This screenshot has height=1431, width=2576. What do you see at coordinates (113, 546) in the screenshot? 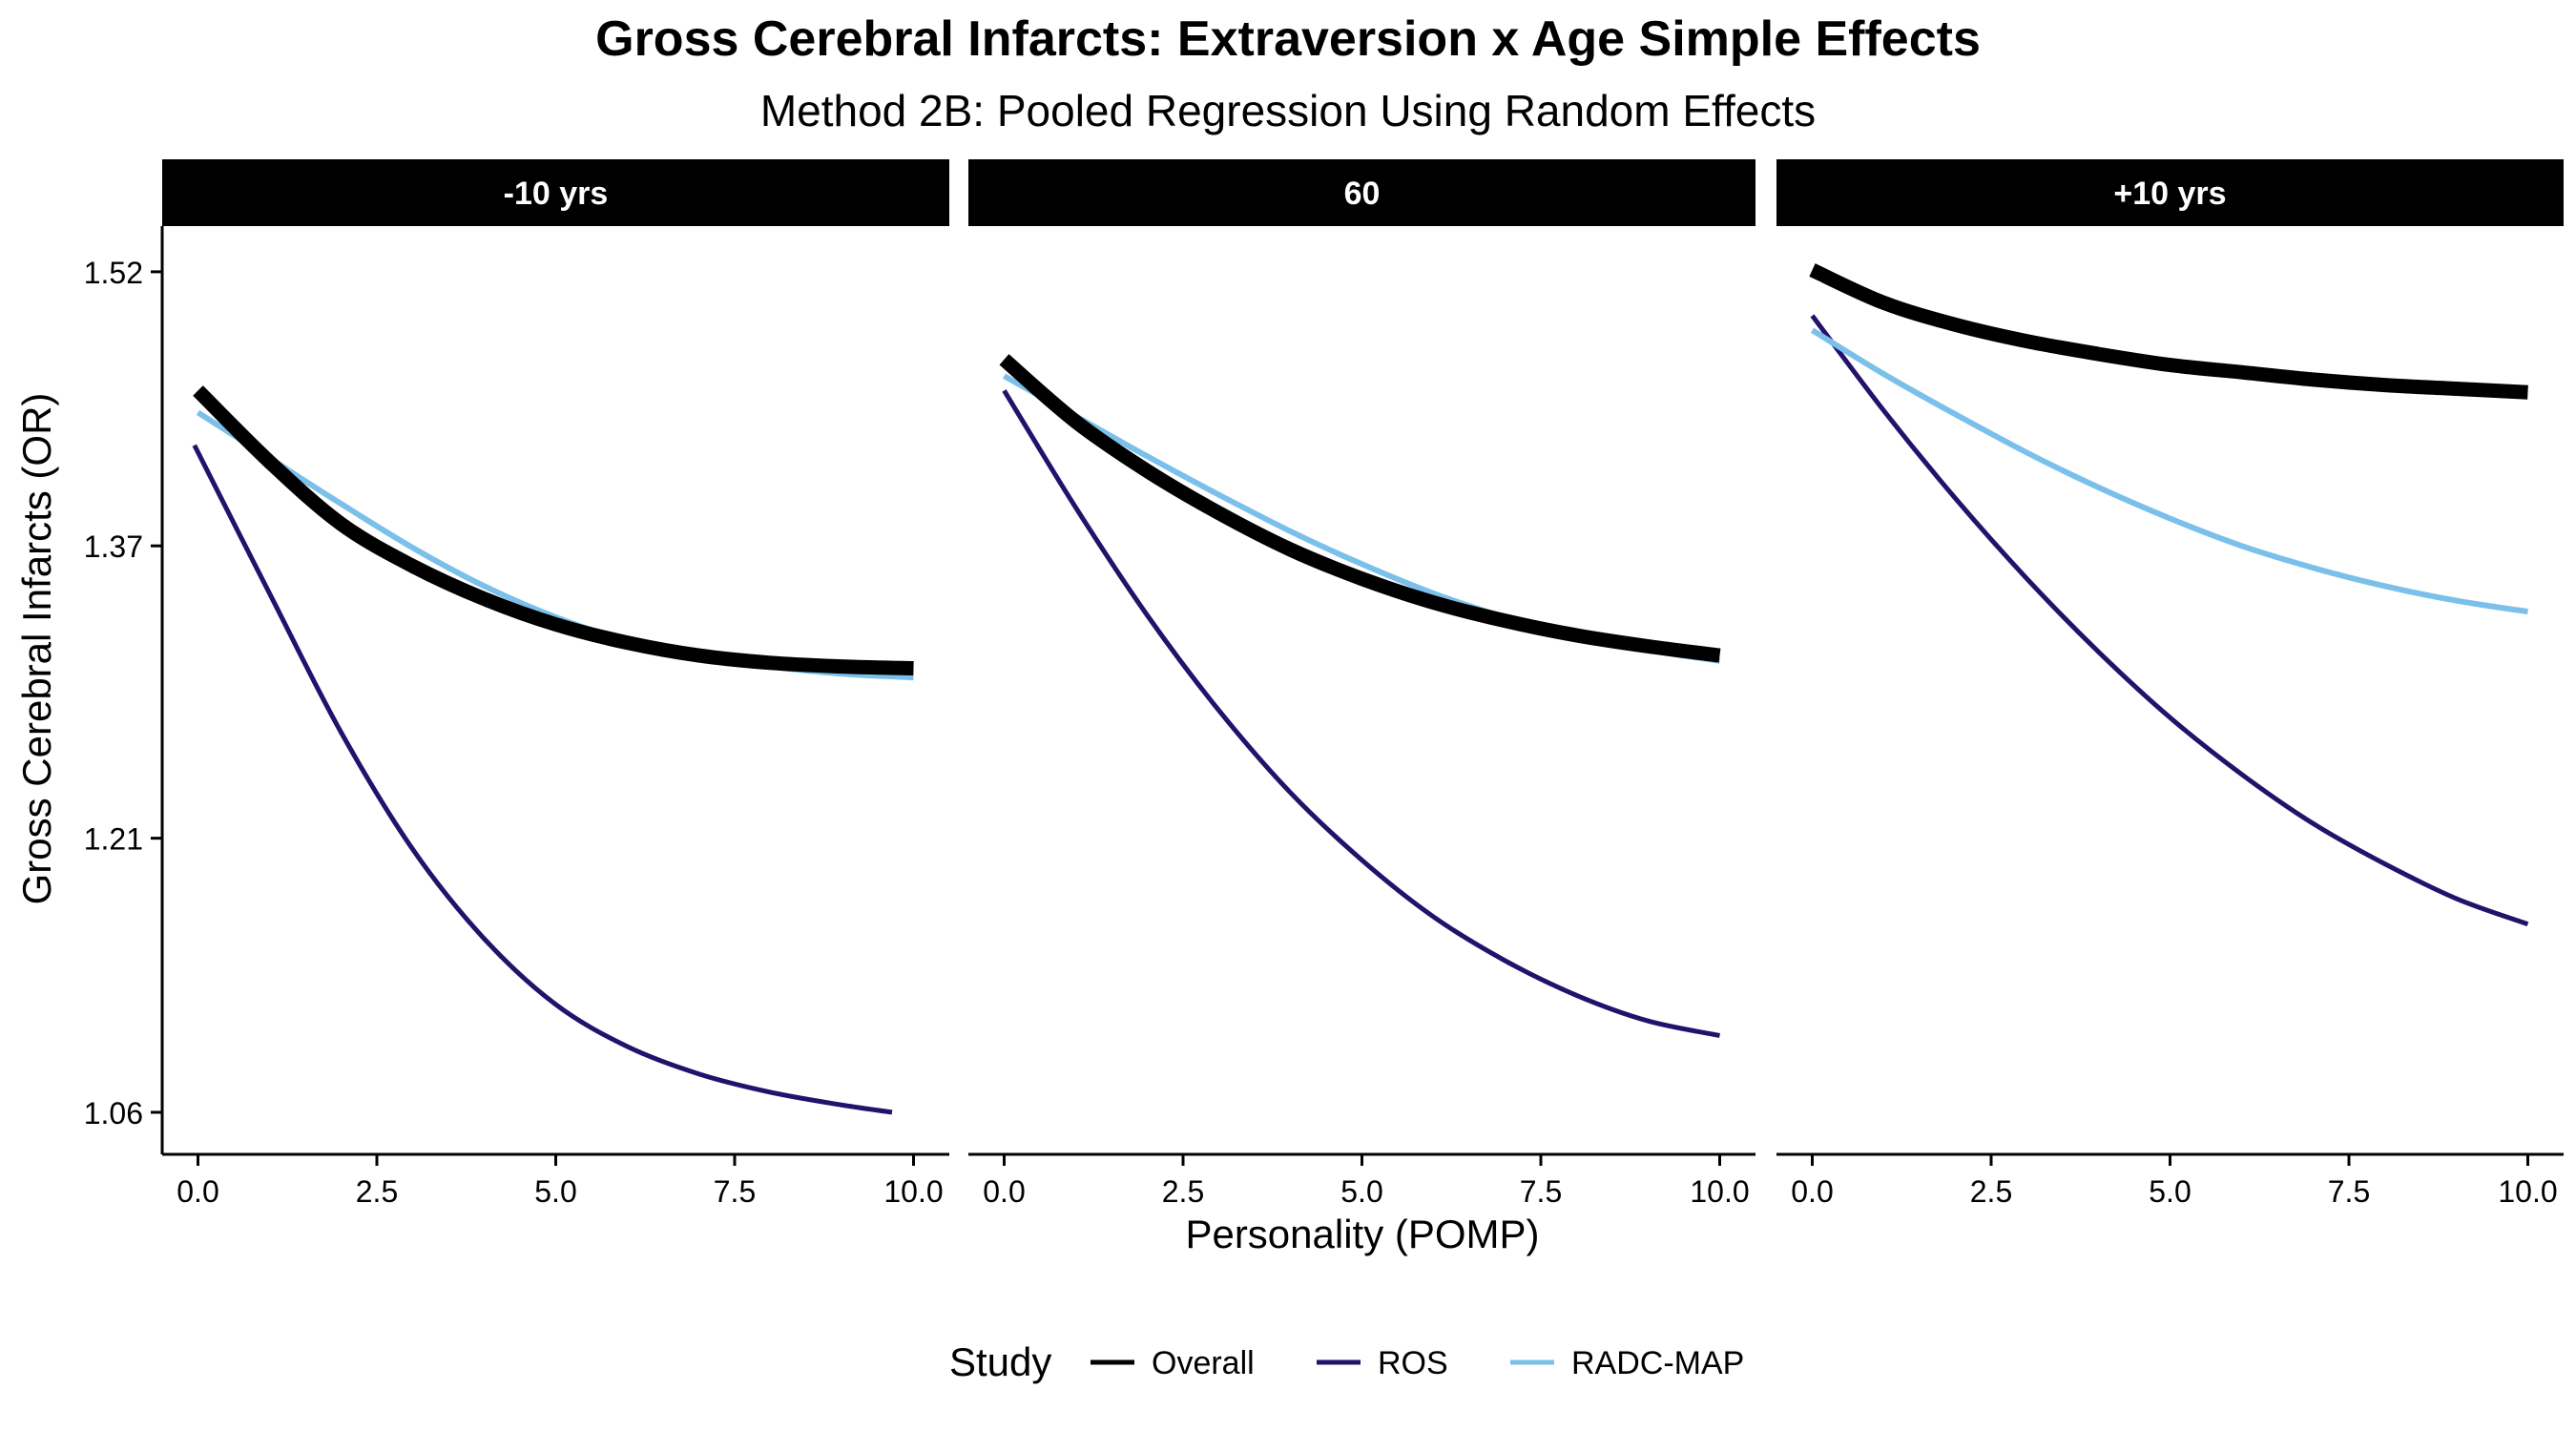
I see `y-tick-label: 1.37` at bounding box center [113, 546].